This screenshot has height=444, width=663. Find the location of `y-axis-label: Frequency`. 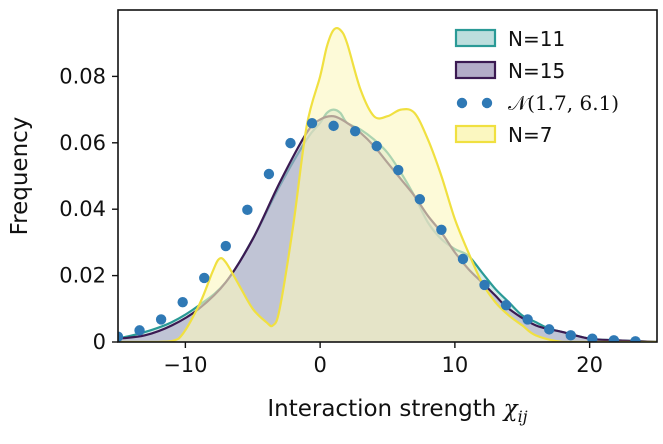

y-axis-label: Frequency is located at coordinates (20, 176).